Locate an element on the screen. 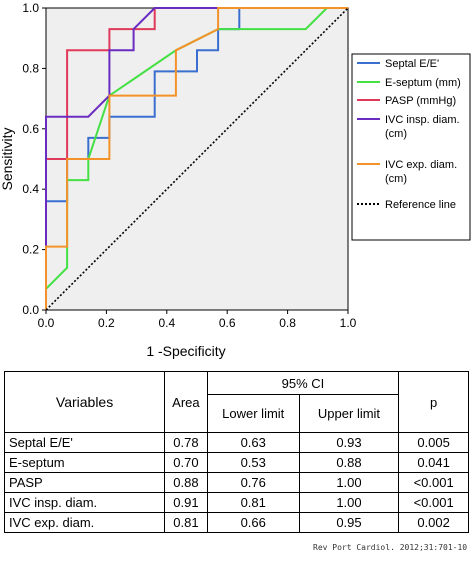  cell-p: 0.002 is located at coordinates (433, 522).